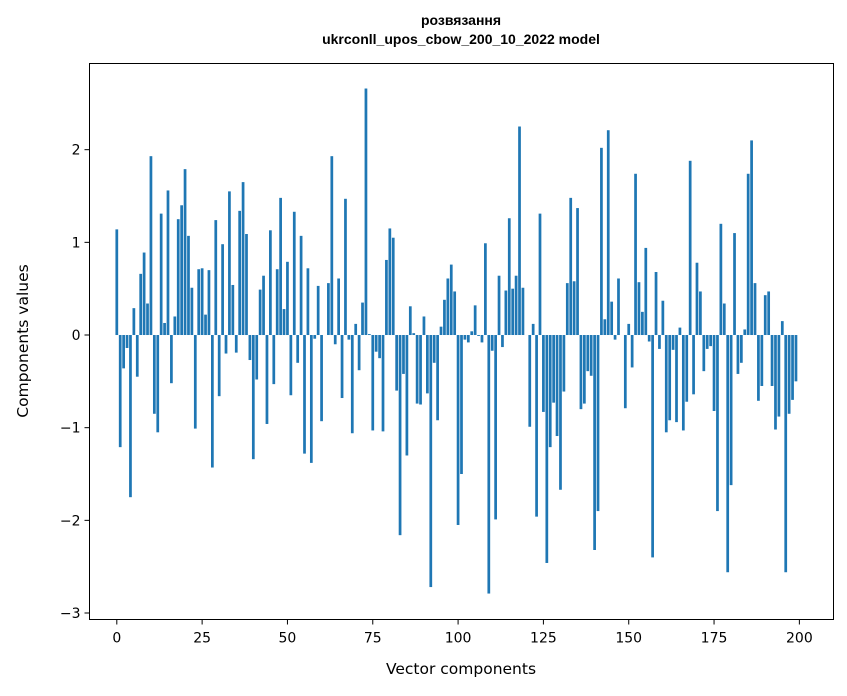 Image resolution: width=847 pixels, height=696 pixels. What do you see at coordinates (458, 639) in the screenshot?
I see `x-tick-label: 100` at bounding box center [458, 639].